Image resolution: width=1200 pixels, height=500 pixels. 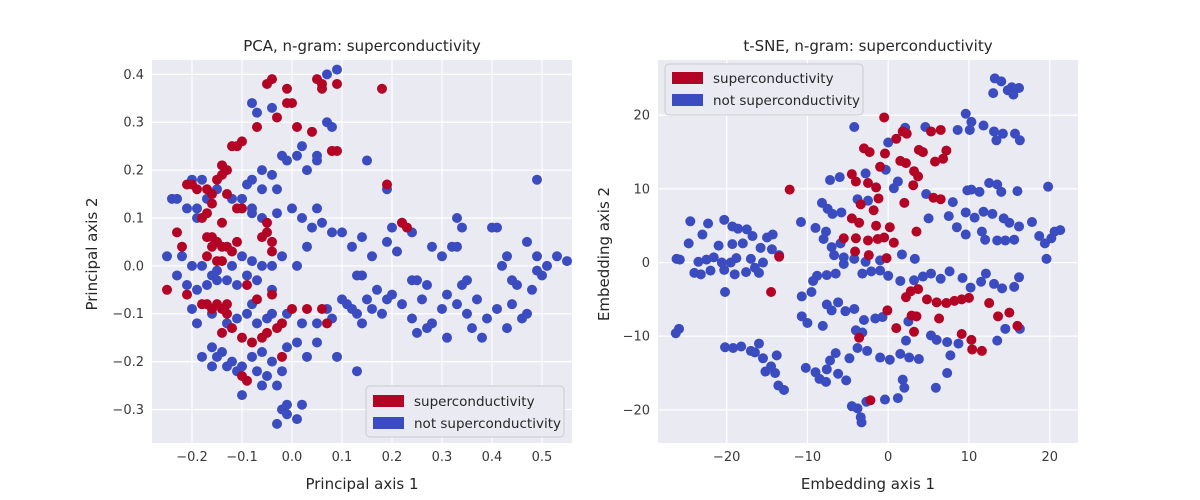 I want to click on tsne-legend-box, so click(x=764, y=89).